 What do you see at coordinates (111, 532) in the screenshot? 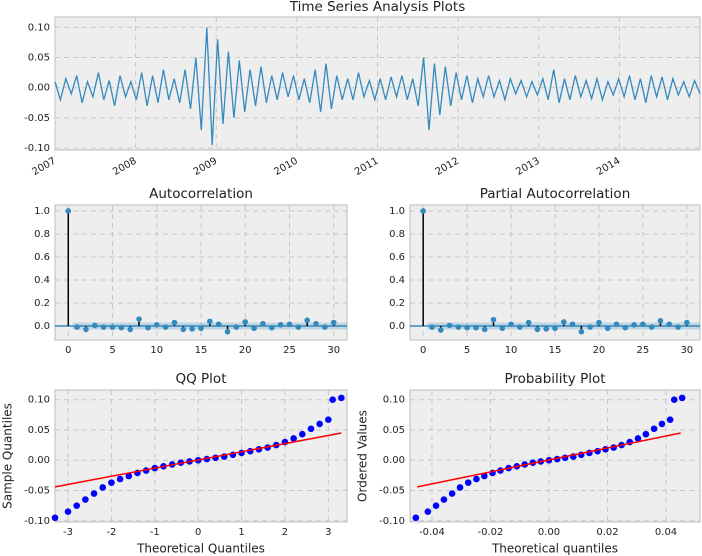
I see `x-tick-label: -2` at bounding box center [111, 532].